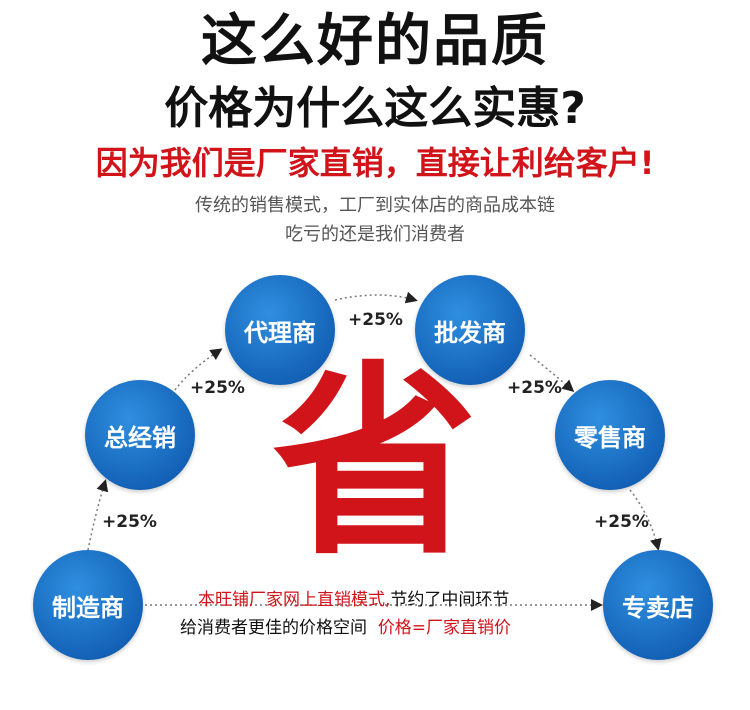 The height and width of the screenshot is (710, 750). I want to click on save-character: 省, so click(375, 464).